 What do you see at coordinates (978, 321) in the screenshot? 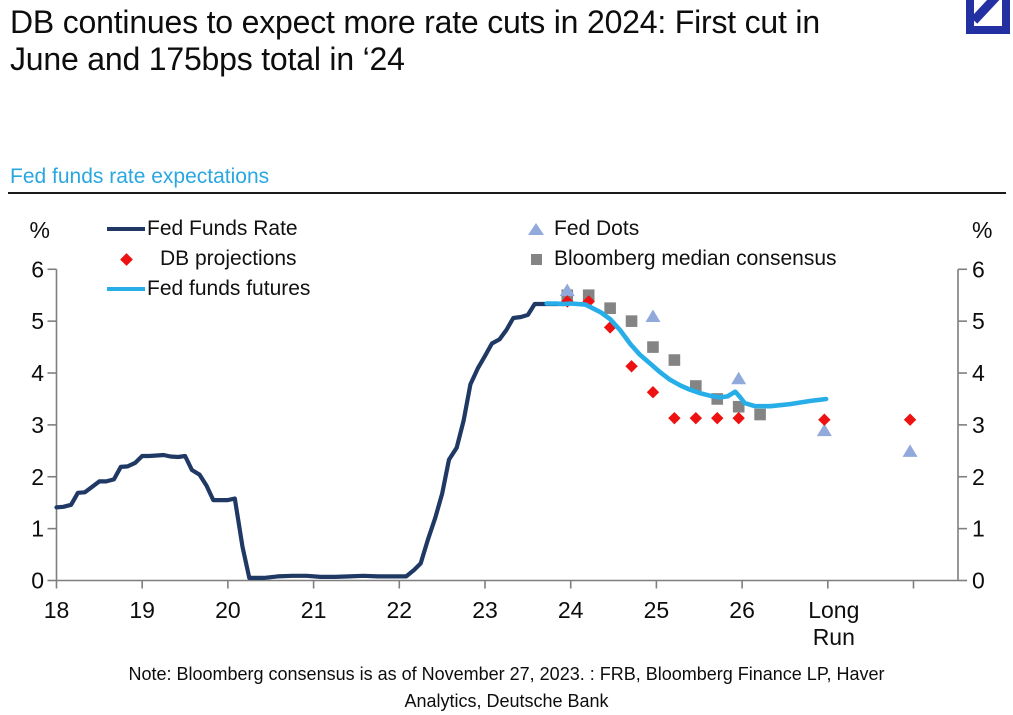
I see `y-tick-label-right: 5` at bounding box center [978, 321].